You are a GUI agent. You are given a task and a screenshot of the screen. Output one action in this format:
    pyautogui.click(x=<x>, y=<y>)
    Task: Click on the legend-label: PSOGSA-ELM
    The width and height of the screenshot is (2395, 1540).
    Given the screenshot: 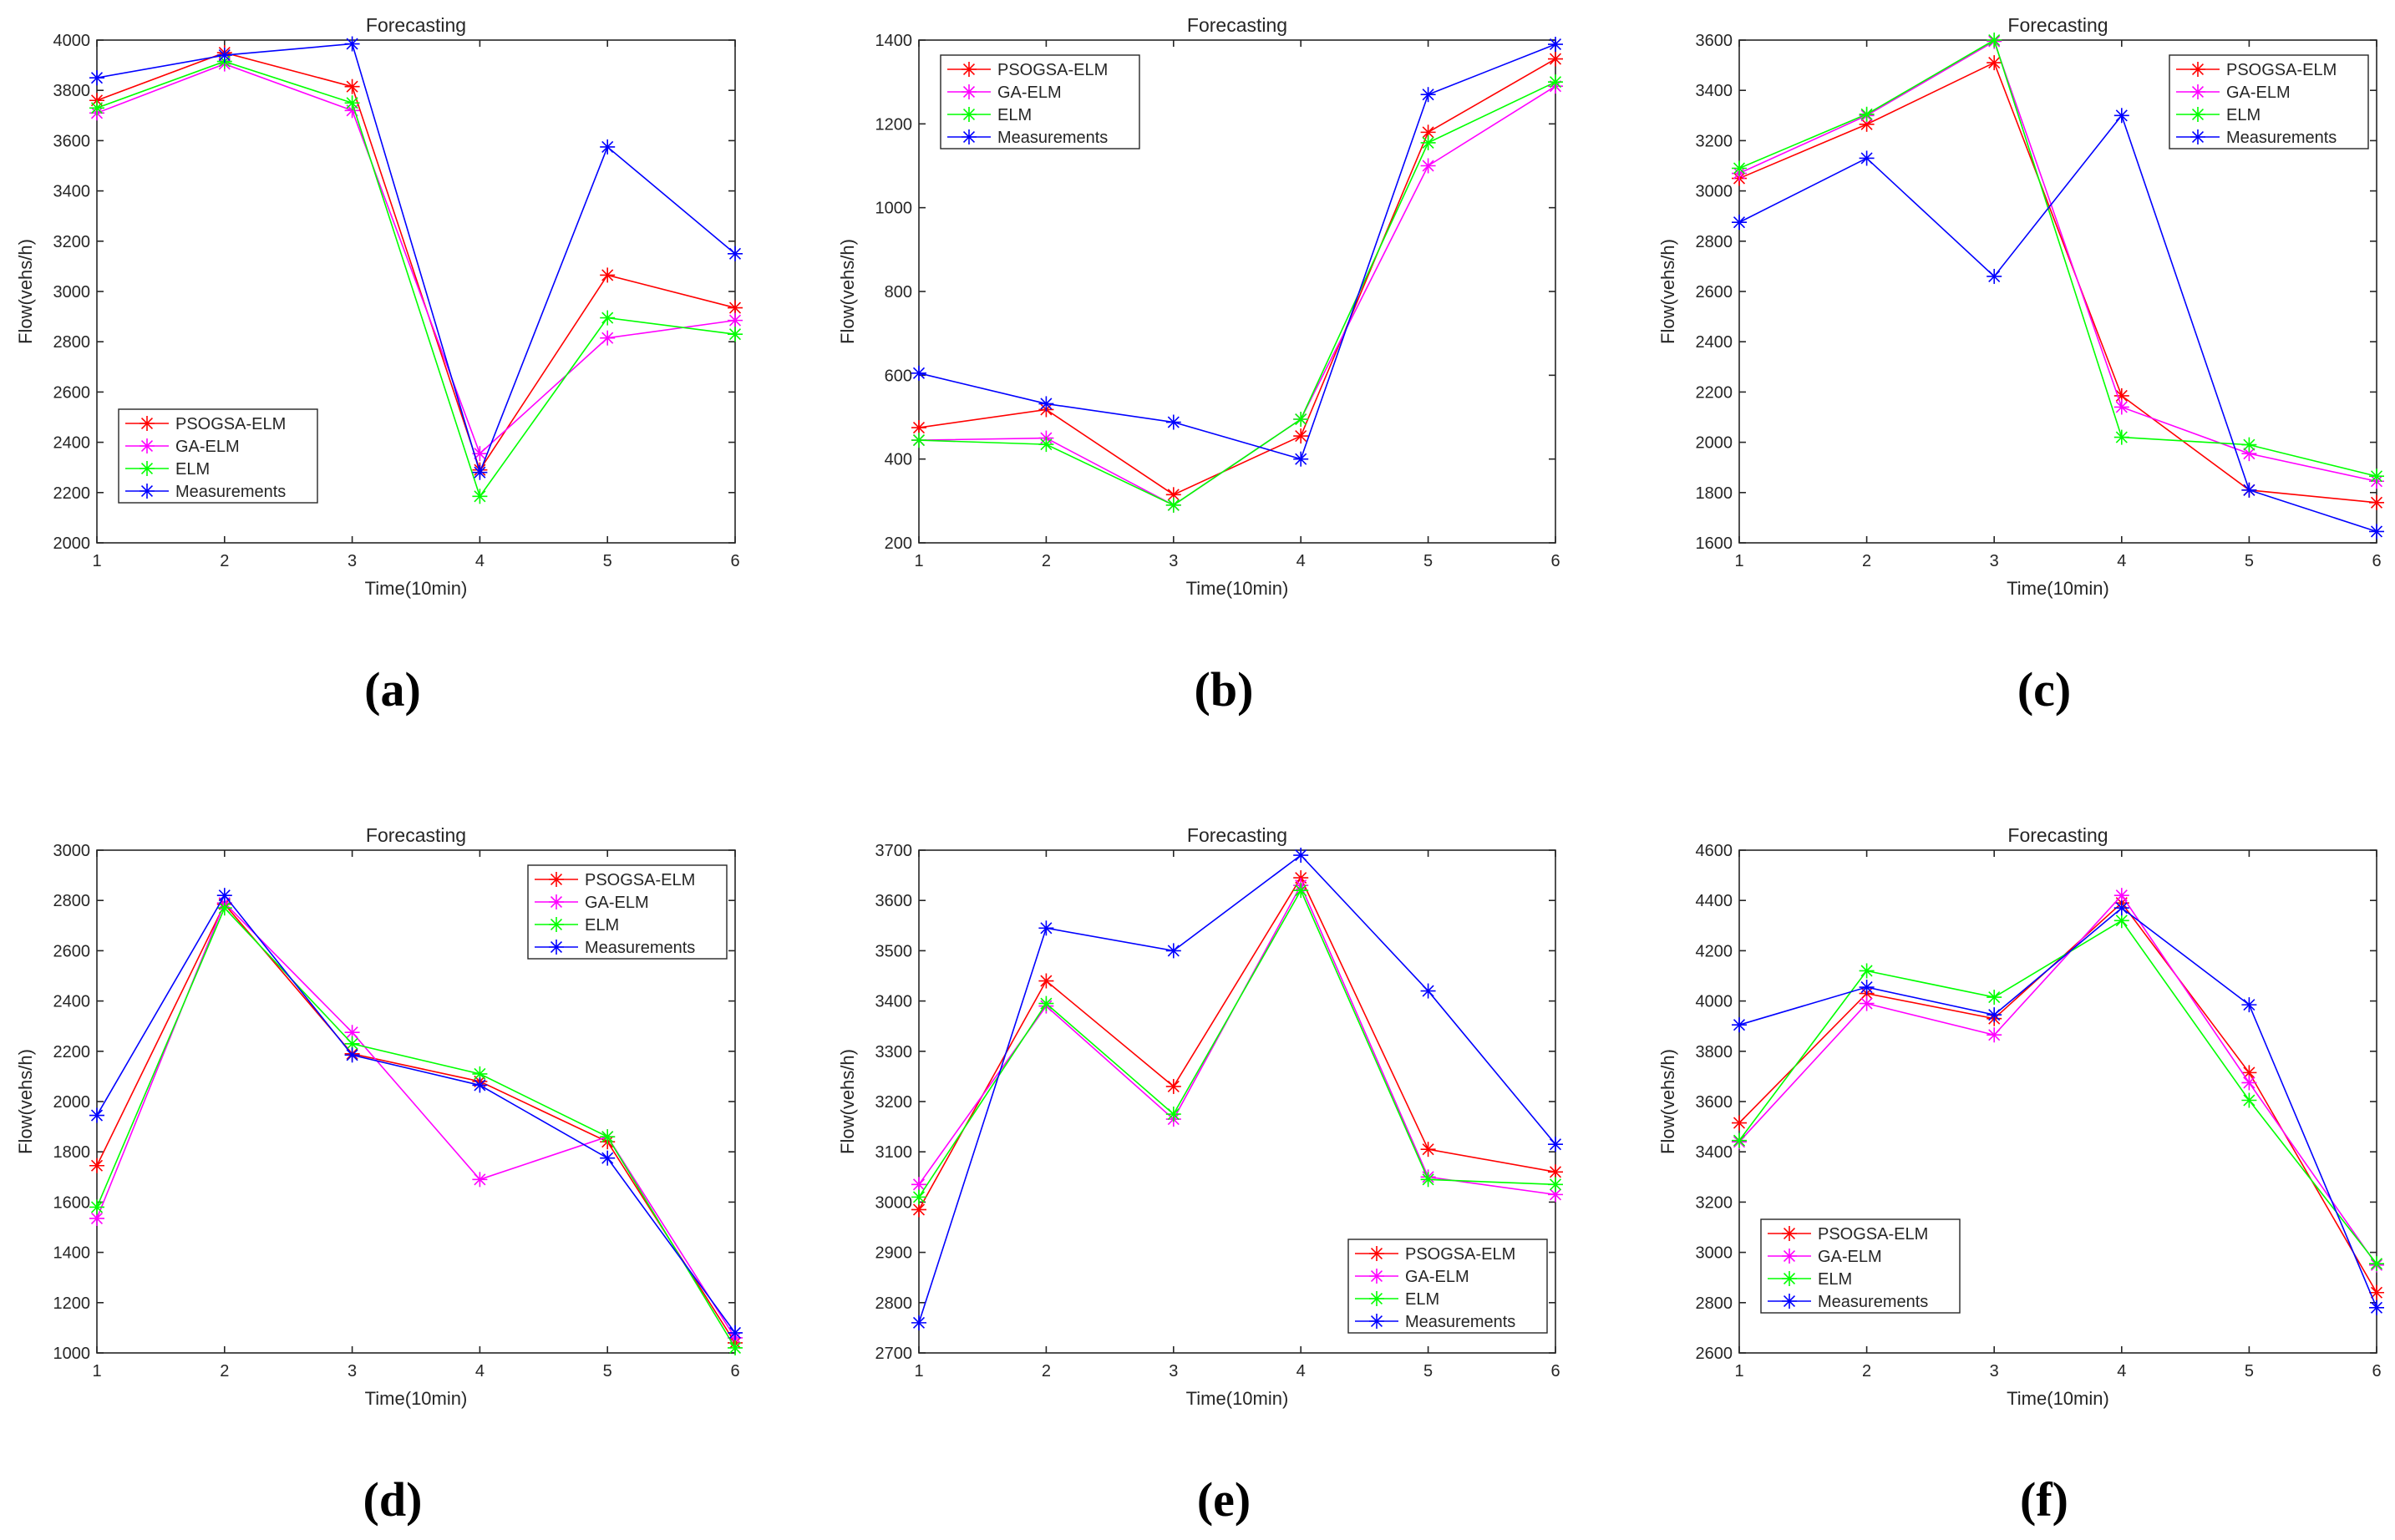 What is the action you would take?
    pyautogui.click(x=230, y=424)
    